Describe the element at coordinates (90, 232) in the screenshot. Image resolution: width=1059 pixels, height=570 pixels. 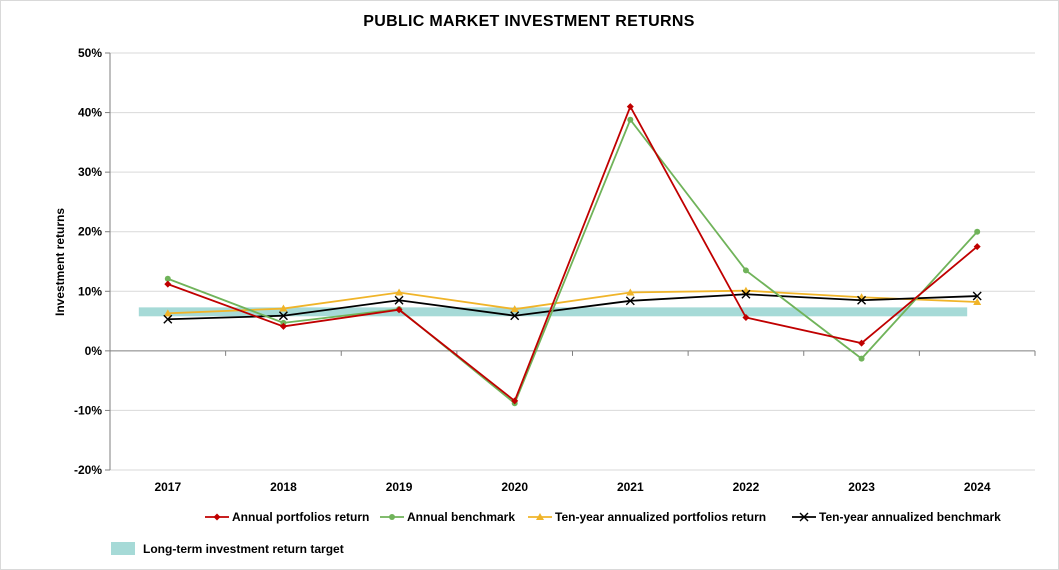
I see `y-tick-label: 20%` at that location.